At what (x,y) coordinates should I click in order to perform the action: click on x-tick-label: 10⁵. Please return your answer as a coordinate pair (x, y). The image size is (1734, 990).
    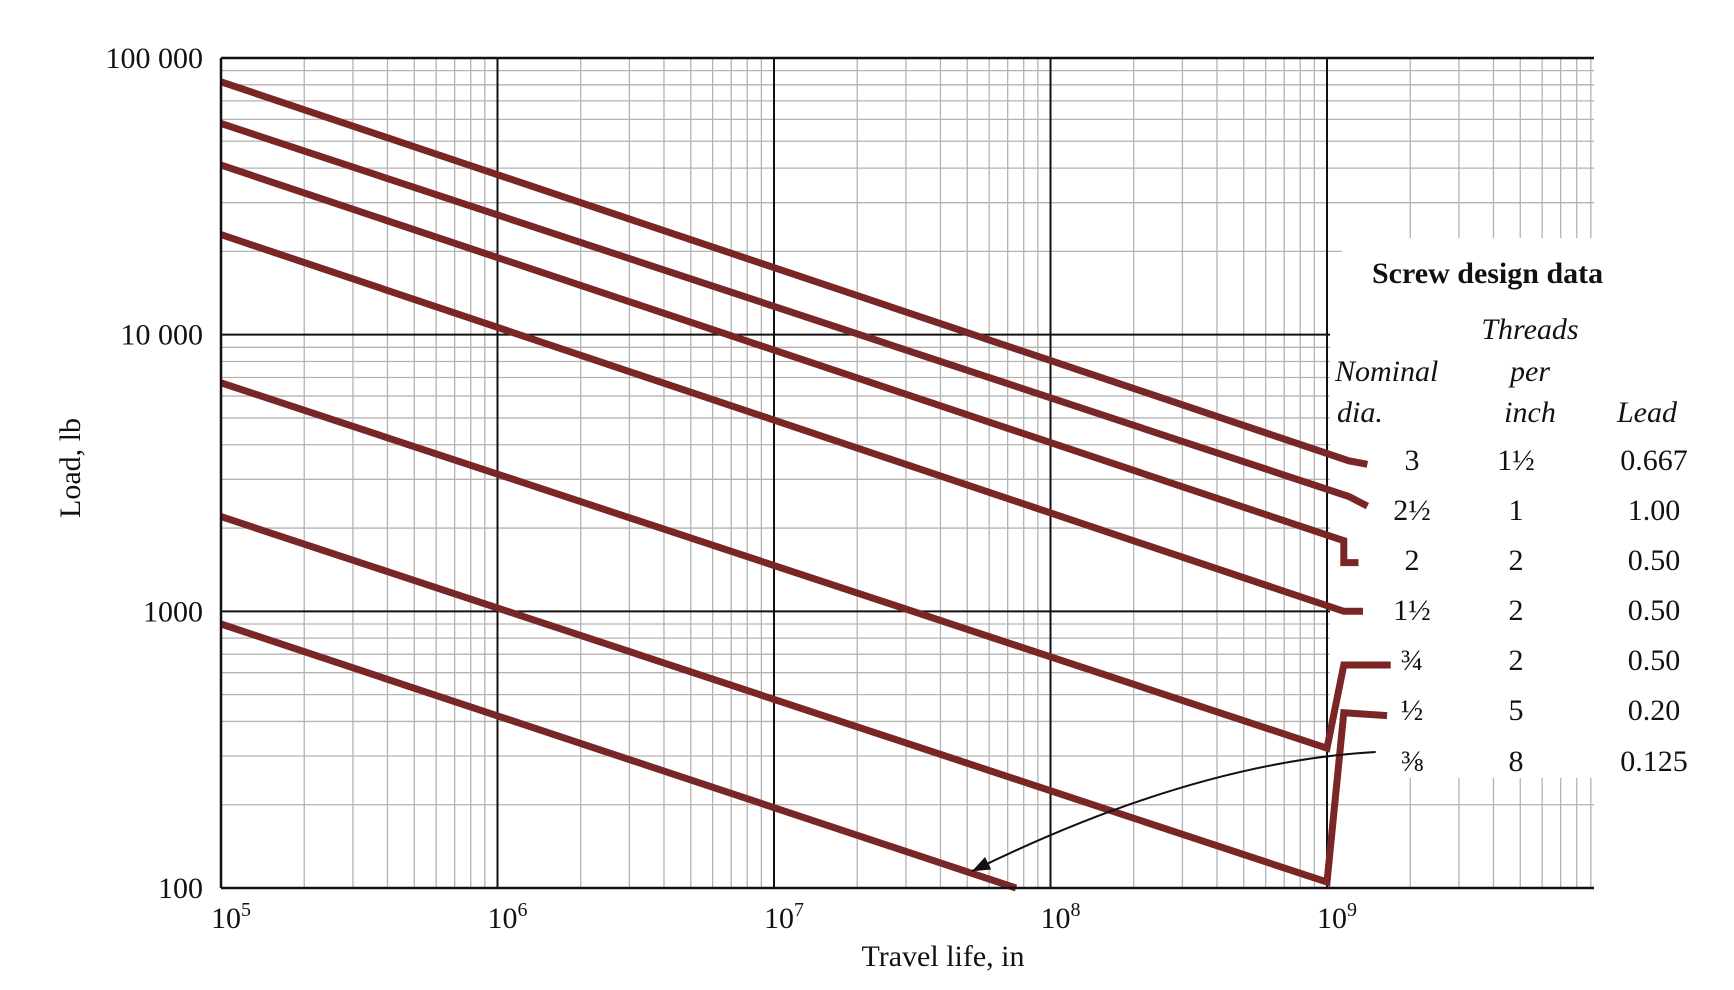
    Looking at the image, I should click on (231, 917).